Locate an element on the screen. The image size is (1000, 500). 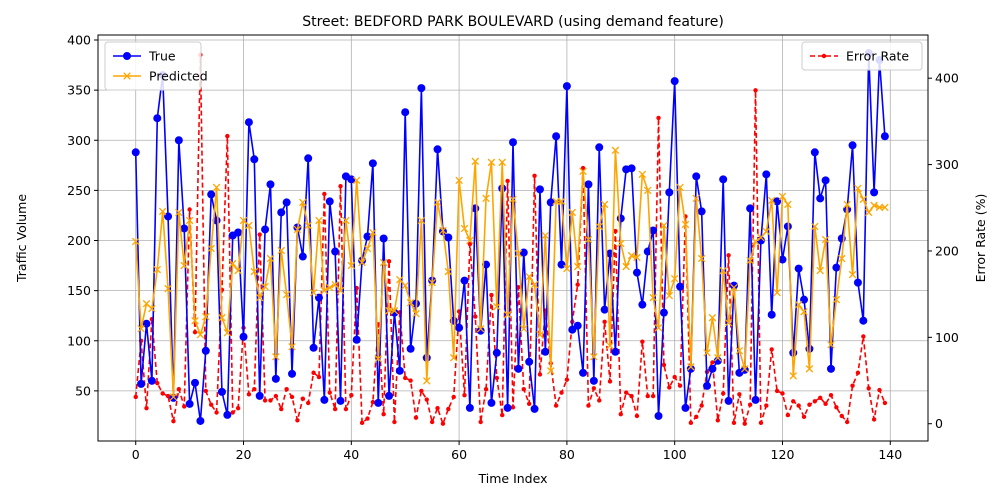
x-tick-label: 20 is located at coordinates (244, 454).